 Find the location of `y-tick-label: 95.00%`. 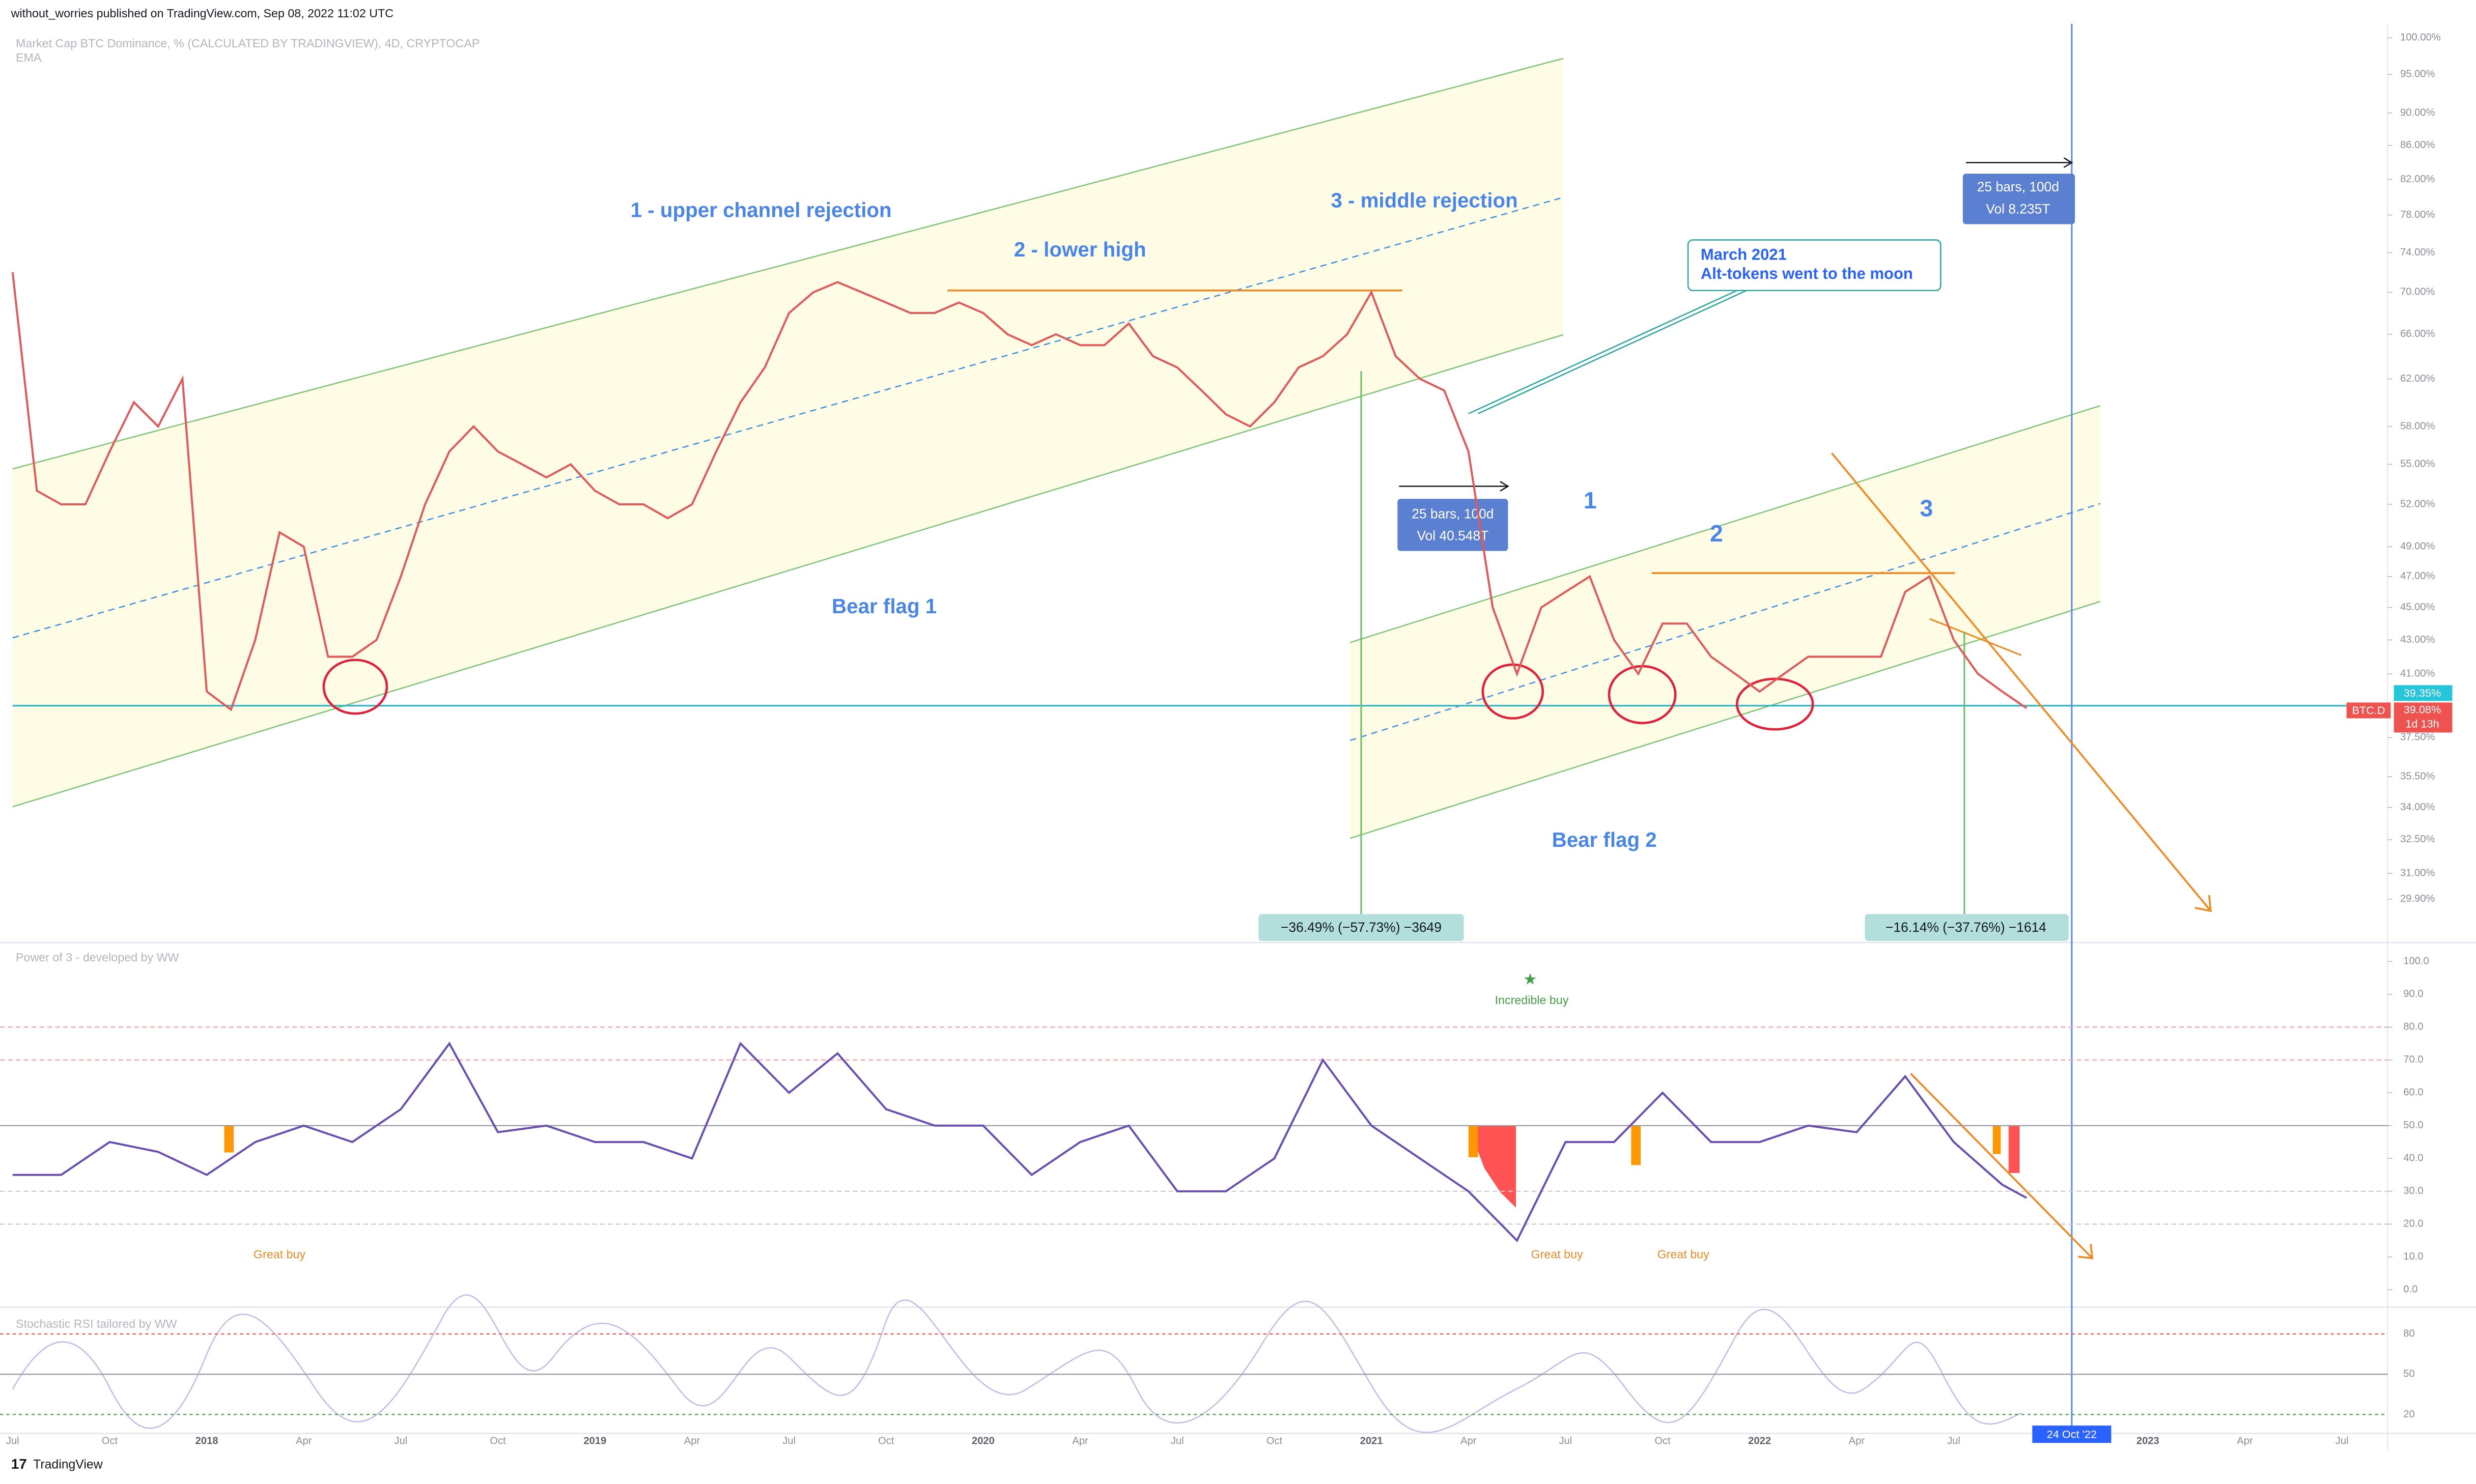

y-tick-label: 95.00% is located at coordinates (2417, 74).